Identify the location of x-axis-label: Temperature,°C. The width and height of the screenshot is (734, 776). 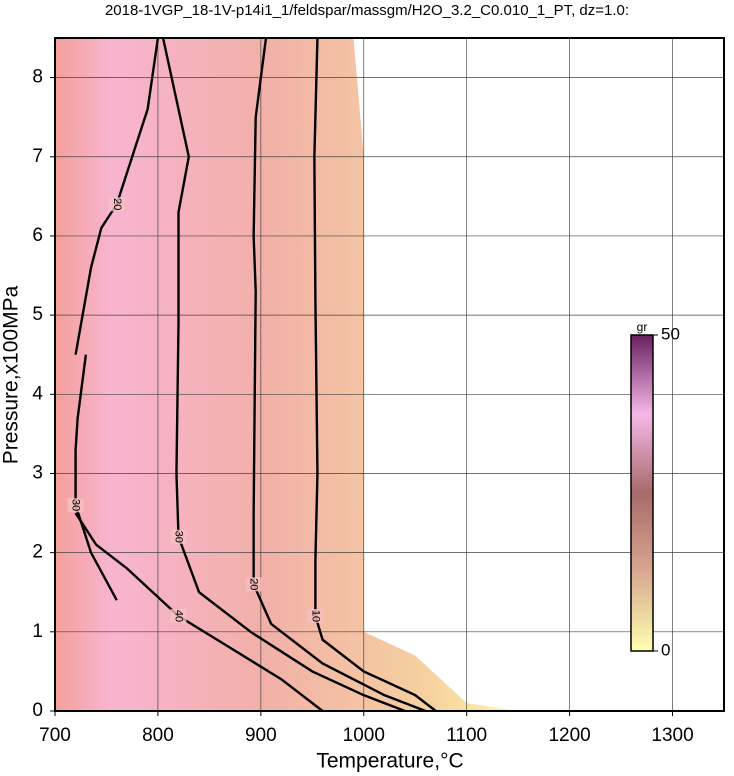
(389, 761).